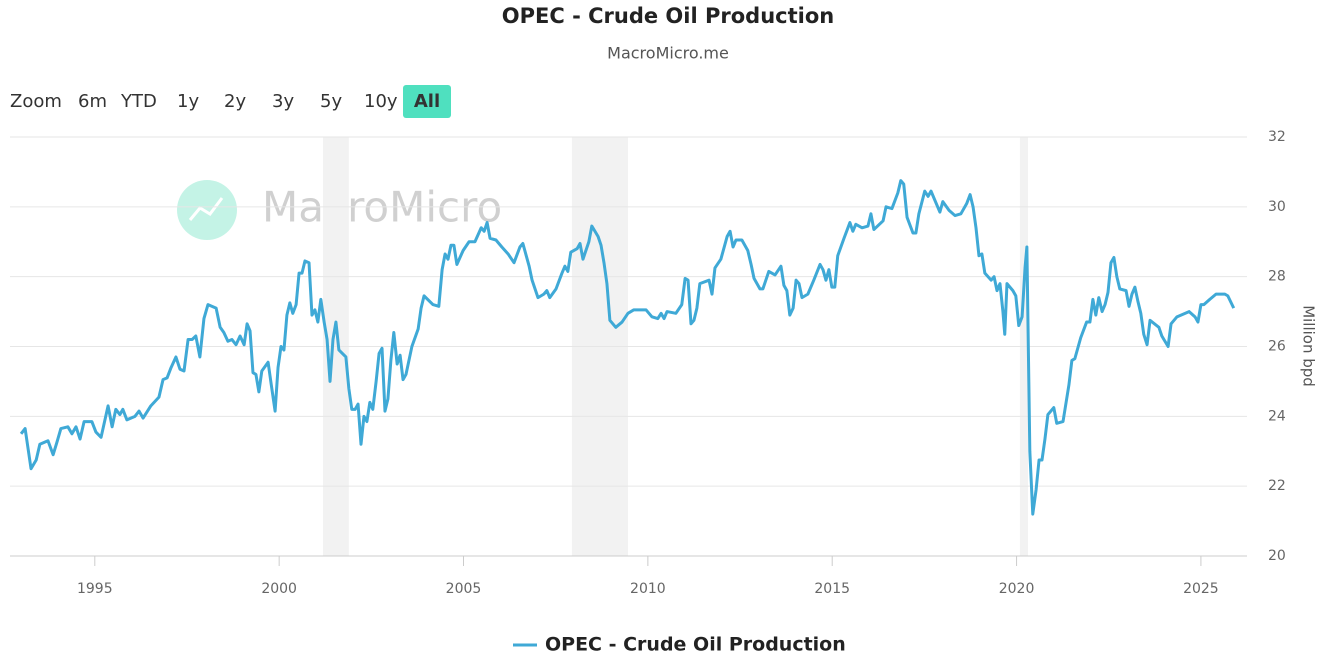  I want to click on zoom-label: Zoom, so click(36, 101).